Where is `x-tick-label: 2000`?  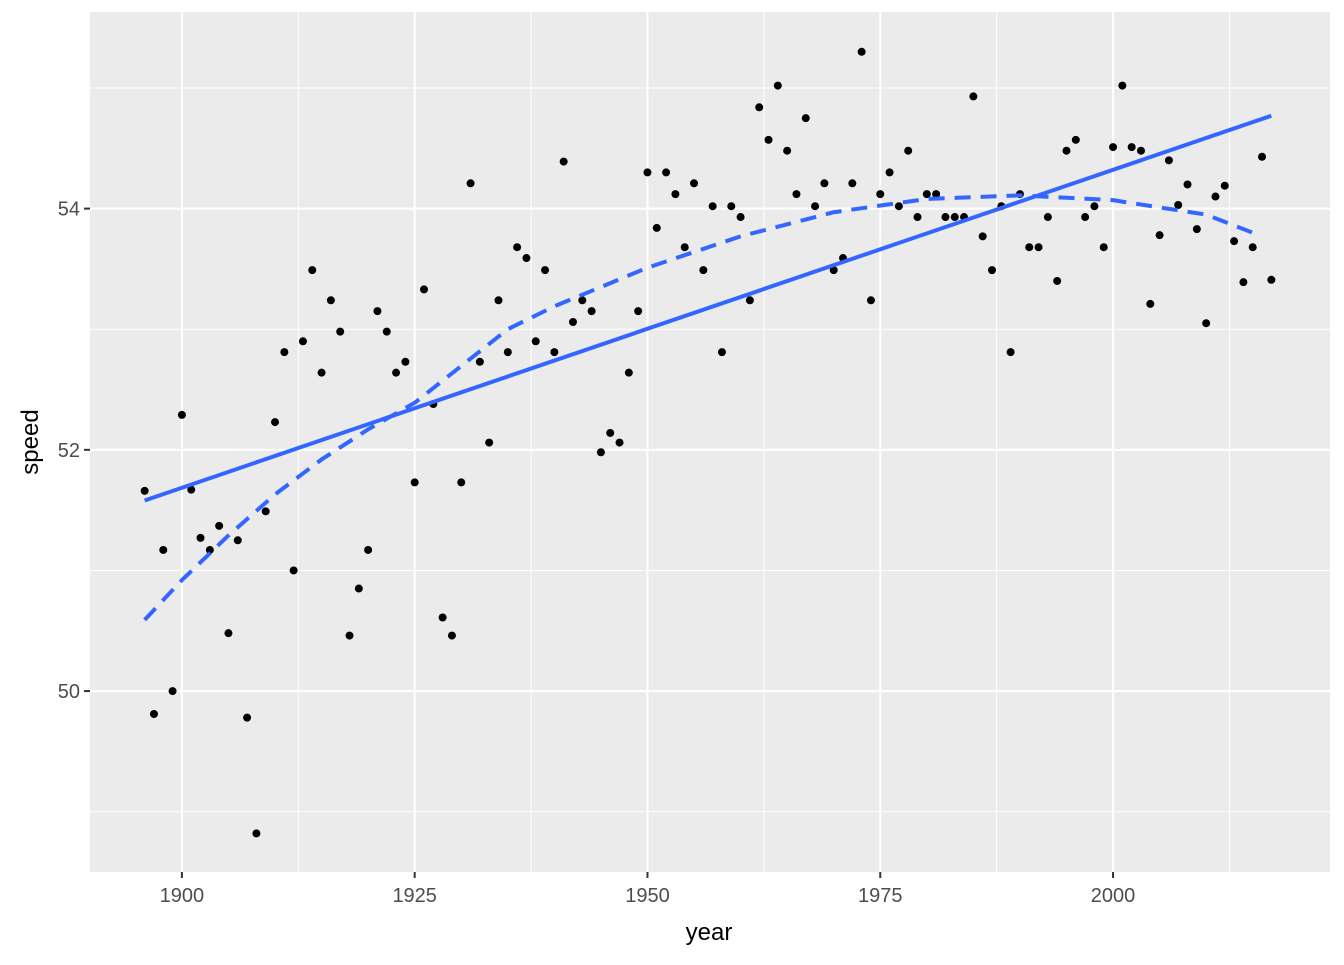 x-tick-label: 2000 is located at coordinates (1113, 896).